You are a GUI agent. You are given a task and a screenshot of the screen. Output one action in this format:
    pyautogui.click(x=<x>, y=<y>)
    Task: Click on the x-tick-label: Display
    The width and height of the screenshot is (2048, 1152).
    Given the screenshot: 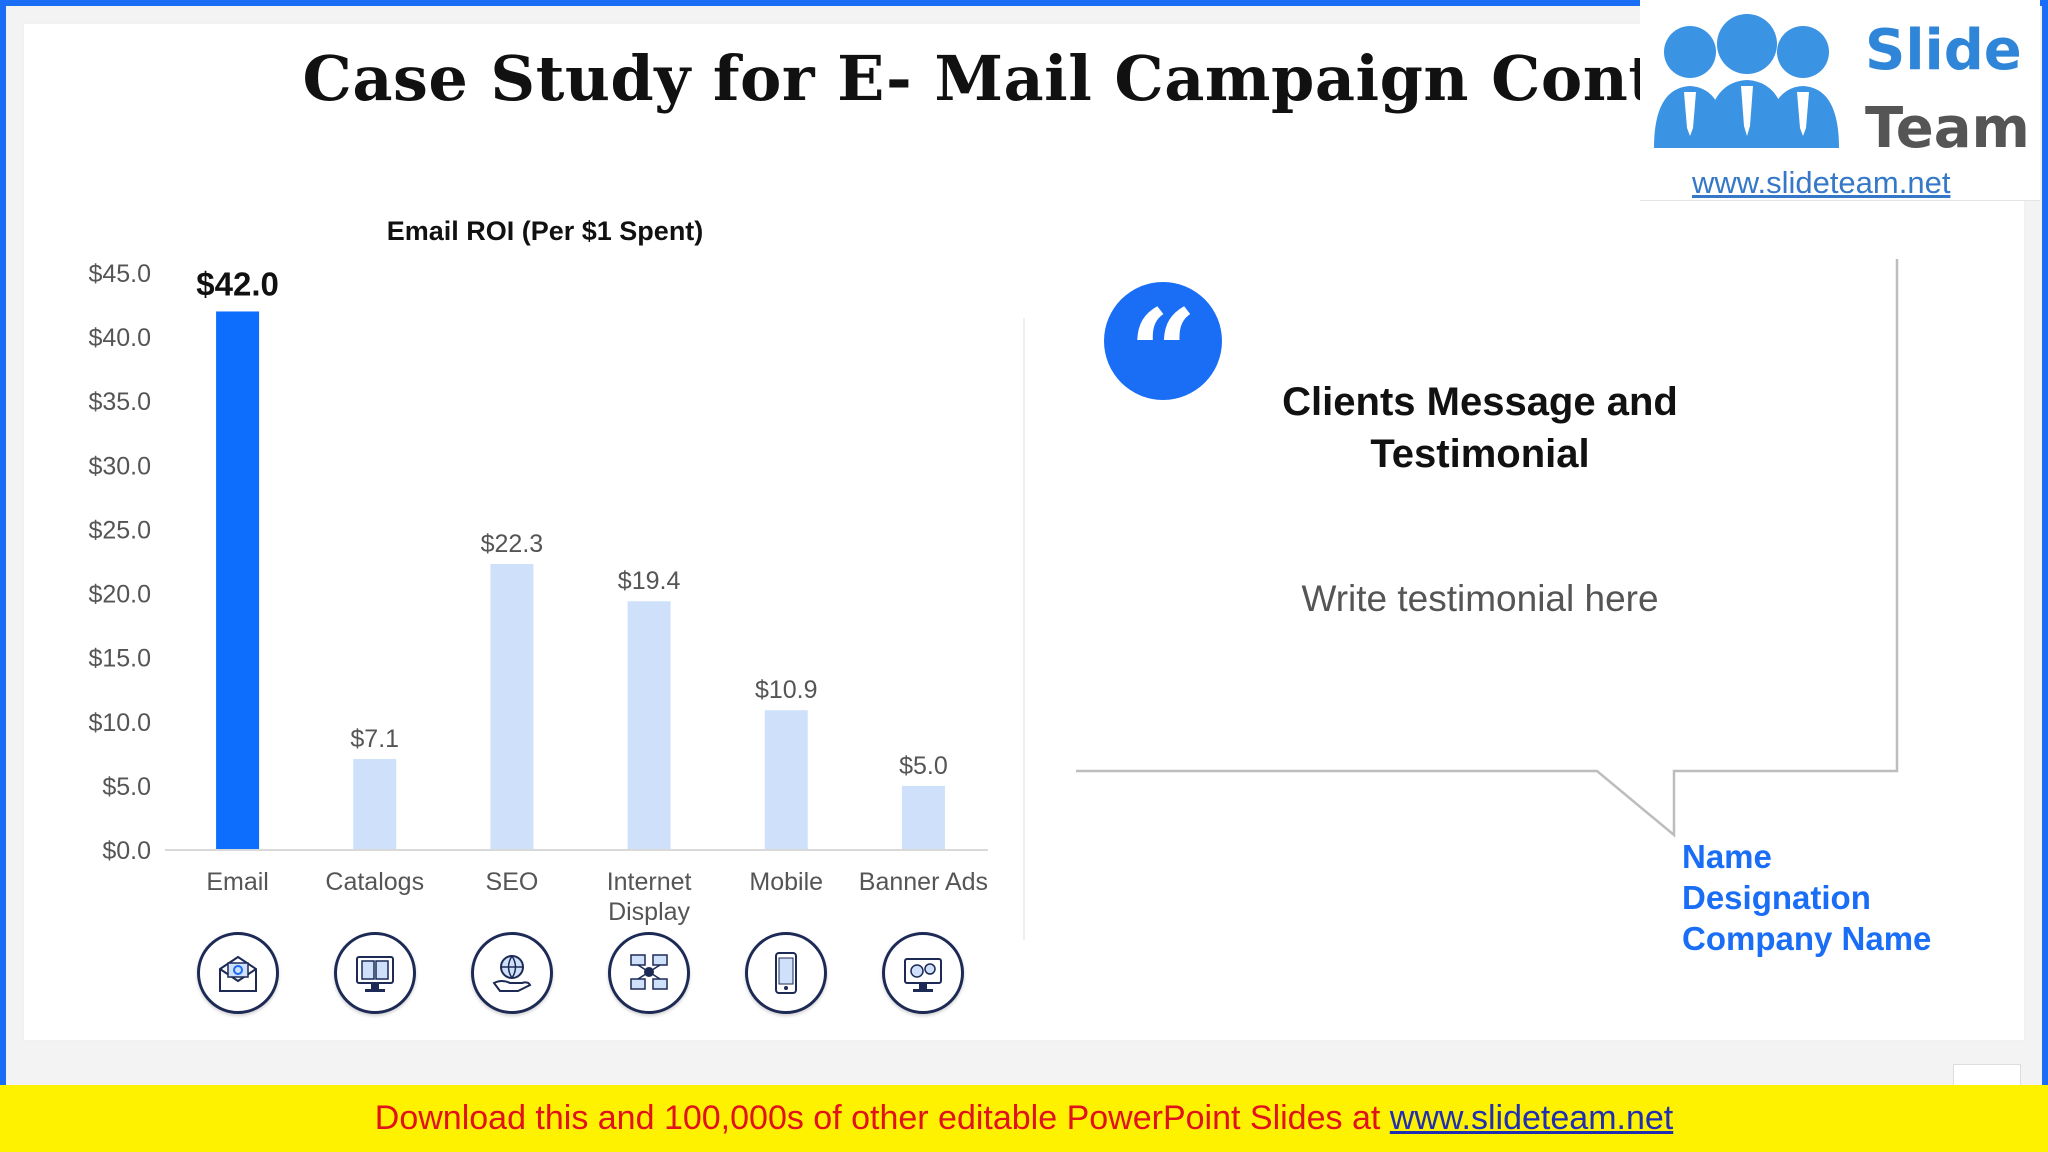 What is the action you would take?
    pyautogui.click(x=649, y=912)
    